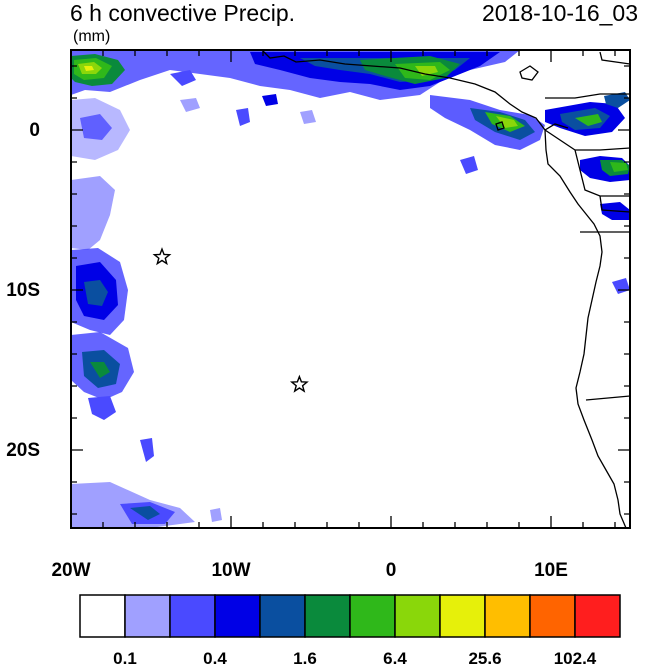 The height and width of the screenshot is (669, 650). I want to click on colorbar-label: 1.6, so click(305, 658).